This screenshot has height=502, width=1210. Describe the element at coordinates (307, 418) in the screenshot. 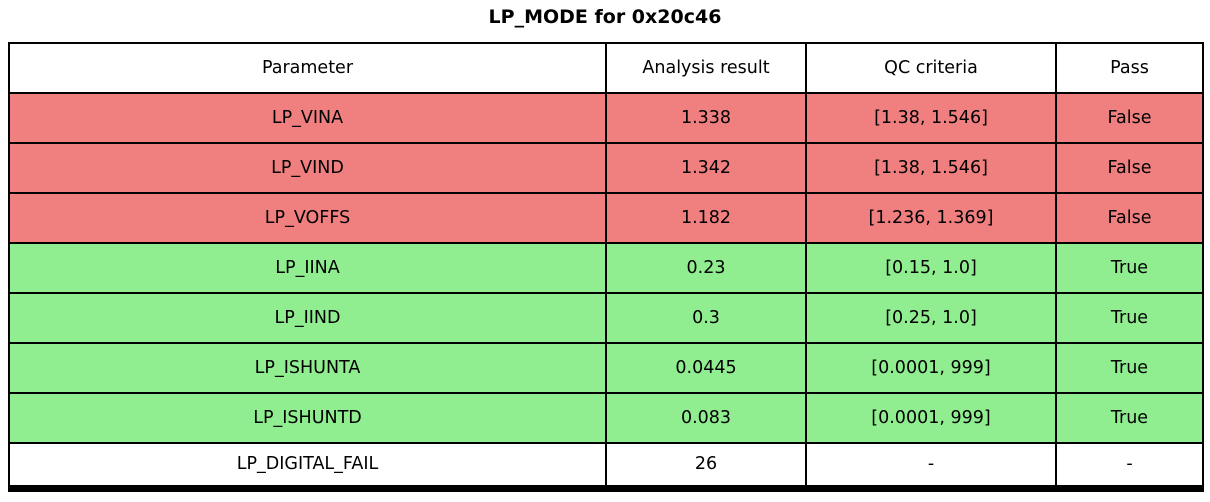

I see `cell-parameter: LP_ISHUNTD` at that location.